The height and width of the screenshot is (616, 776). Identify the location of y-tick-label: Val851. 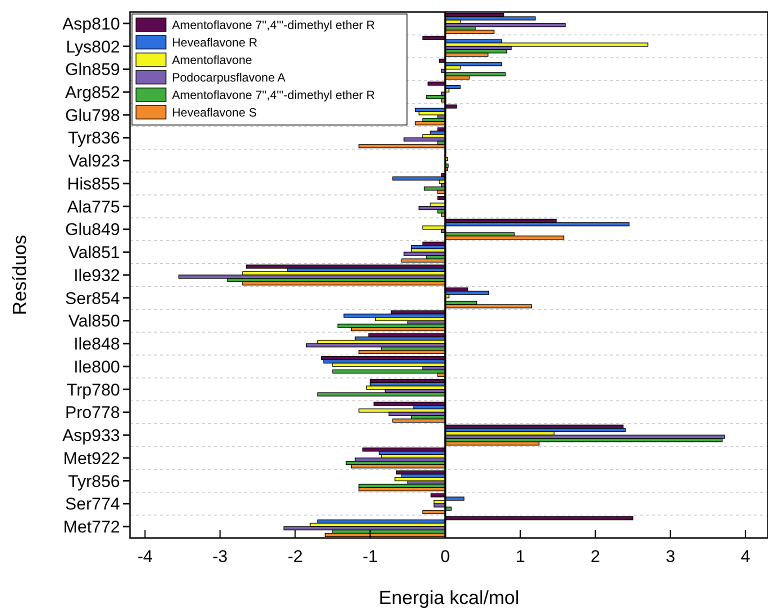
(94, 252).